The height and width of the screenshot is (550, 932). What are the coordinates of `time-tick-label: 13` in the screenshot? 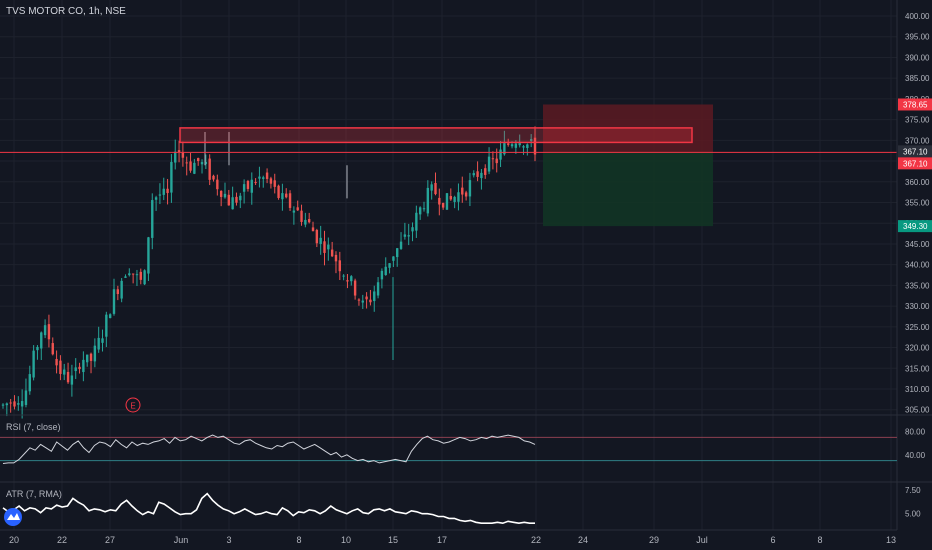 It's located at (891, 540).